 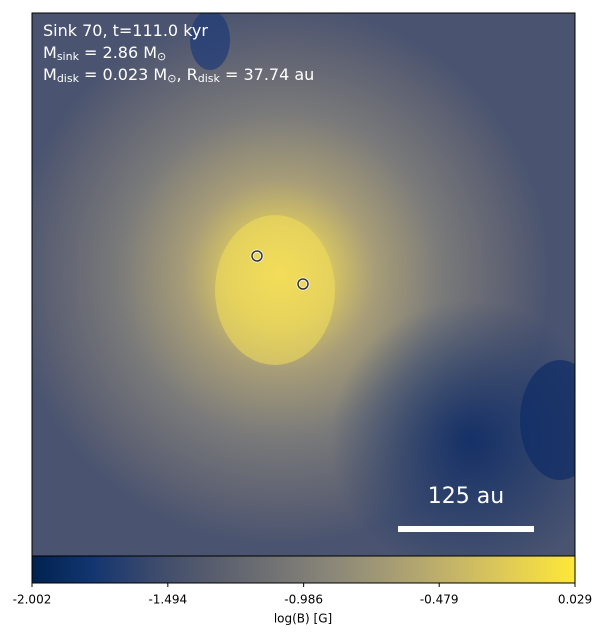 I want to click on colorbar-tick-label: -0.479, so click(x=439, y=600).